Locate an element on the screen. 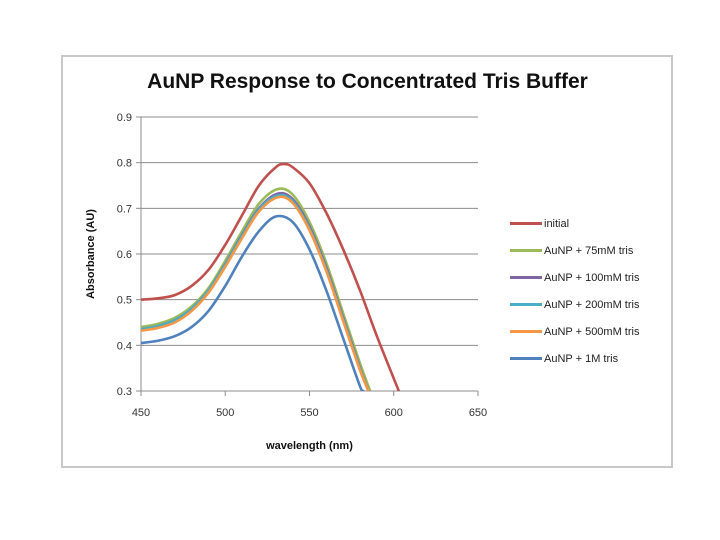  legend-label: AuNP + 100mM tris is located at coordinates (592, 277).